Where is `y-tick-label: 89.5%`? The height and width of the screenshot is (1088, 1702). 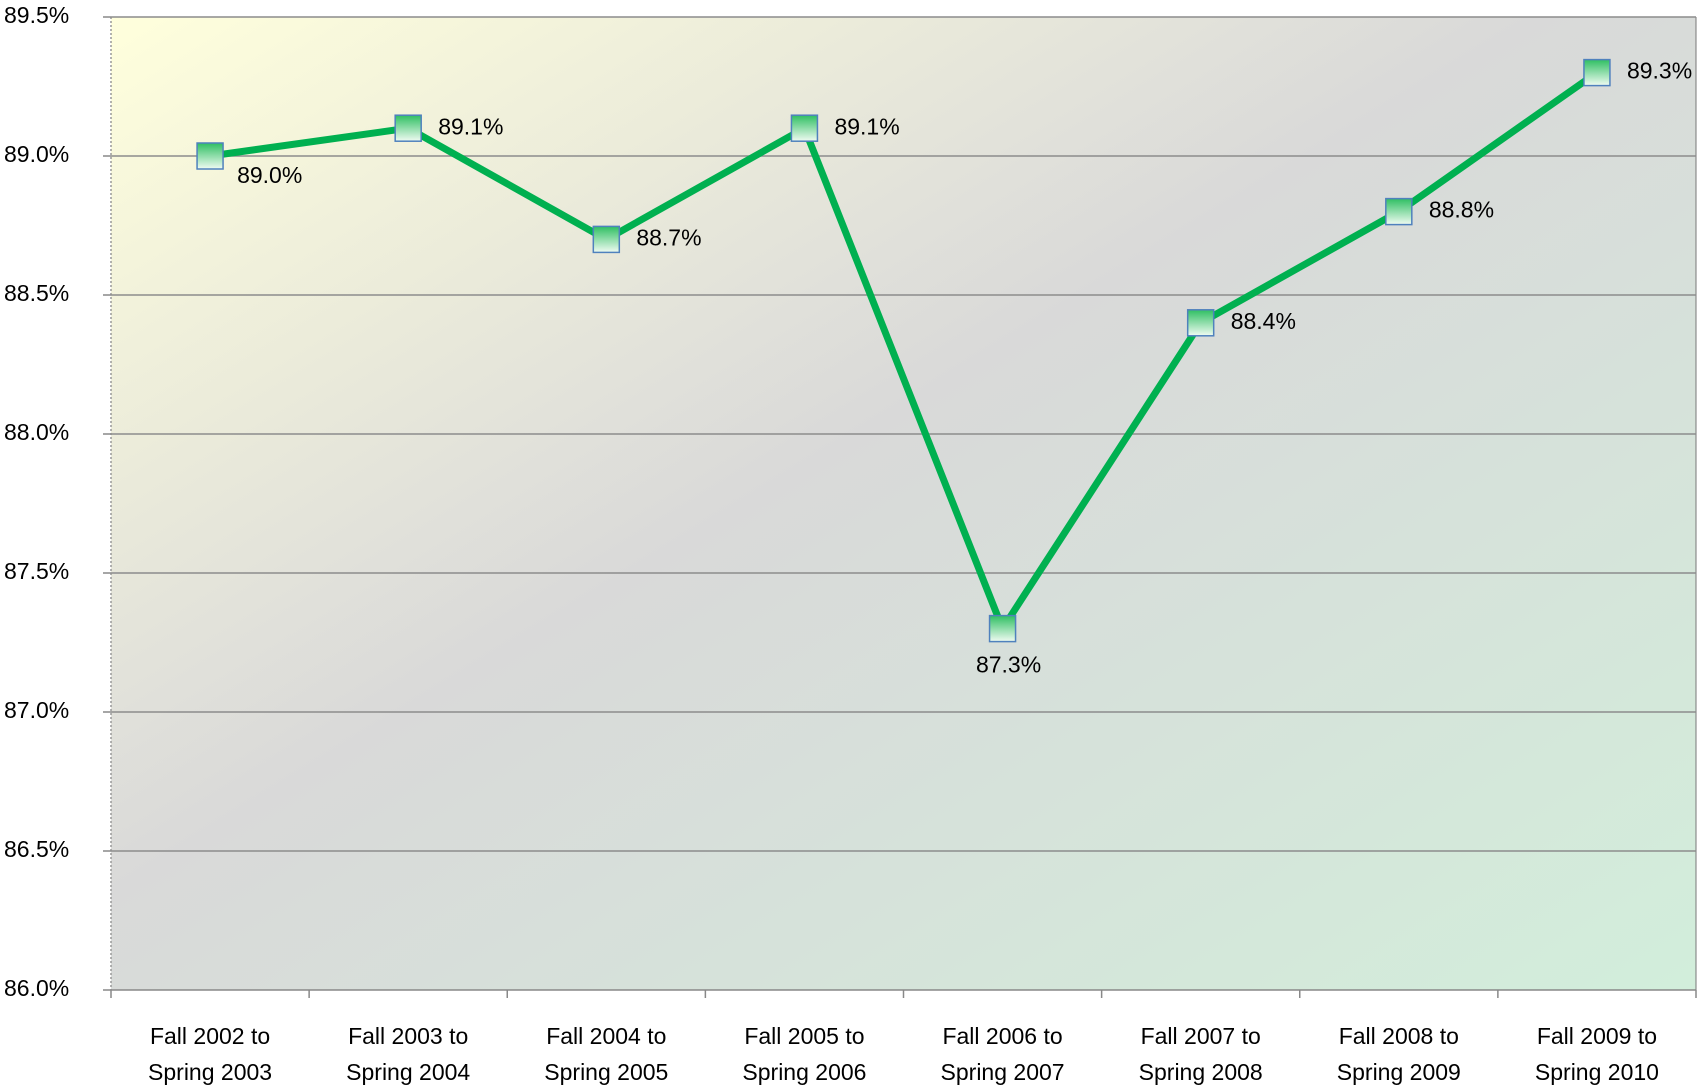
y-tick-label: 89.5% is located at coordinates (36, 15).